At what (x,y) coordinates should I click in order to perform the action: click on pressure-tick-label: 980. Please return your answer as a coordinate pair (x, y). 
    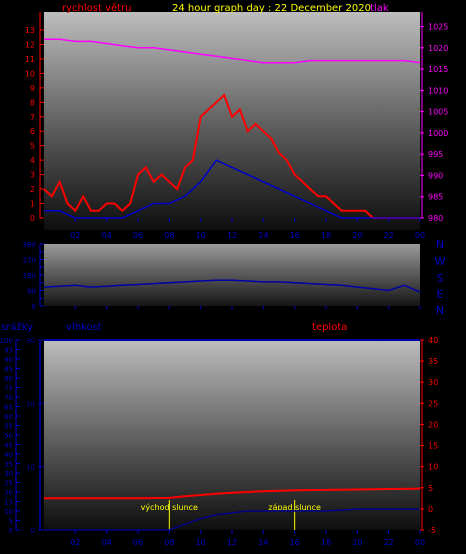
    Looking at the image, I should click on (435, 218).